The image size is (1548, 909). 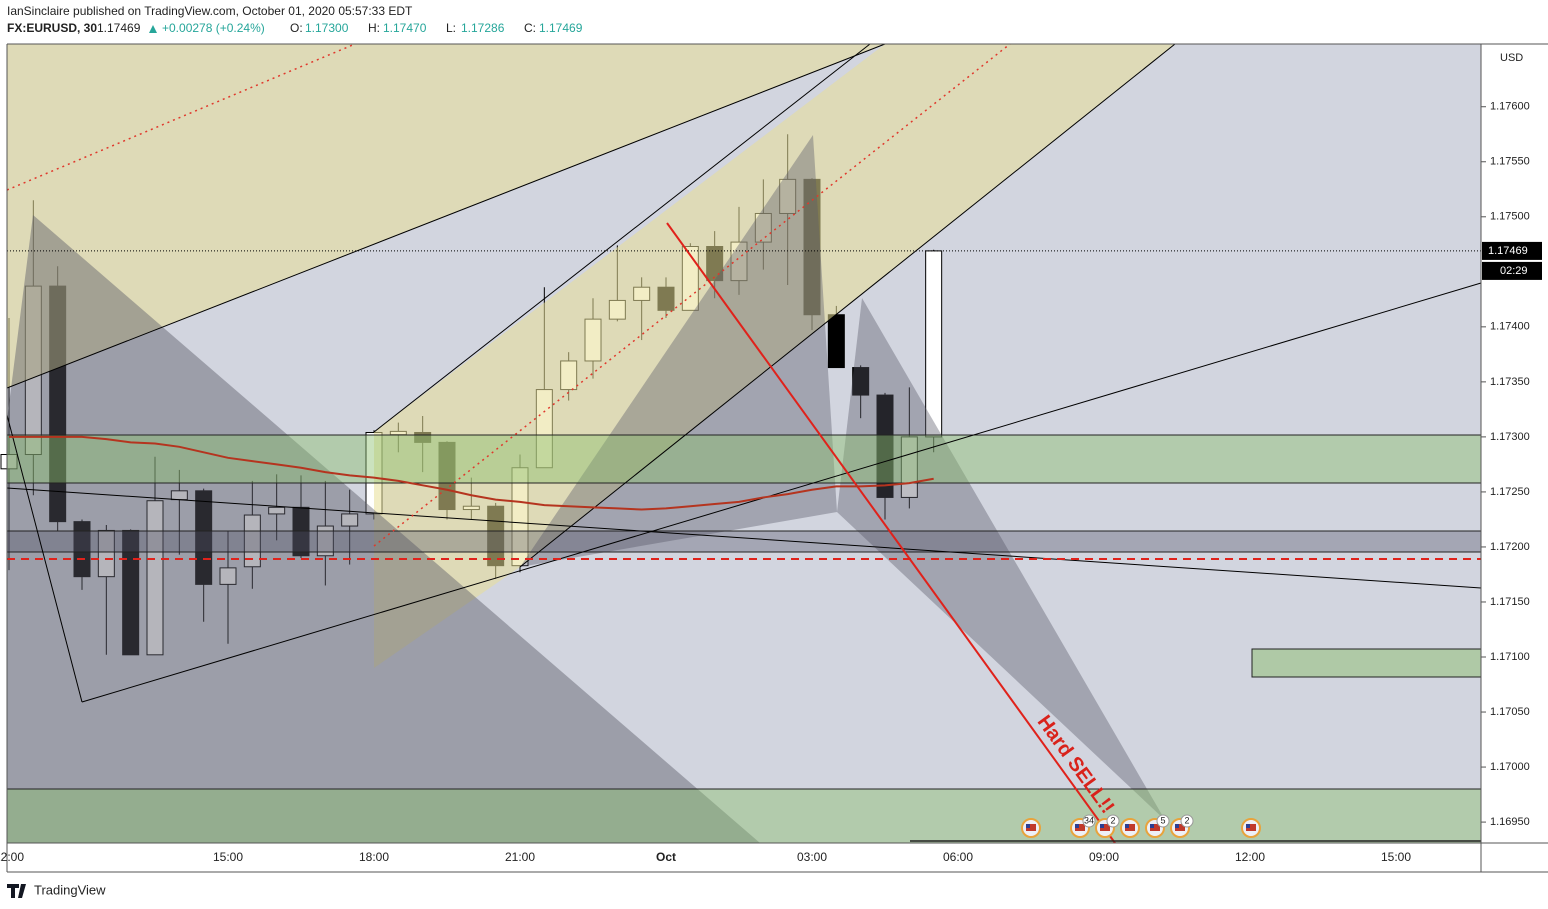 I want to click on field-value: 1.17470, so click(x=405, y=28).